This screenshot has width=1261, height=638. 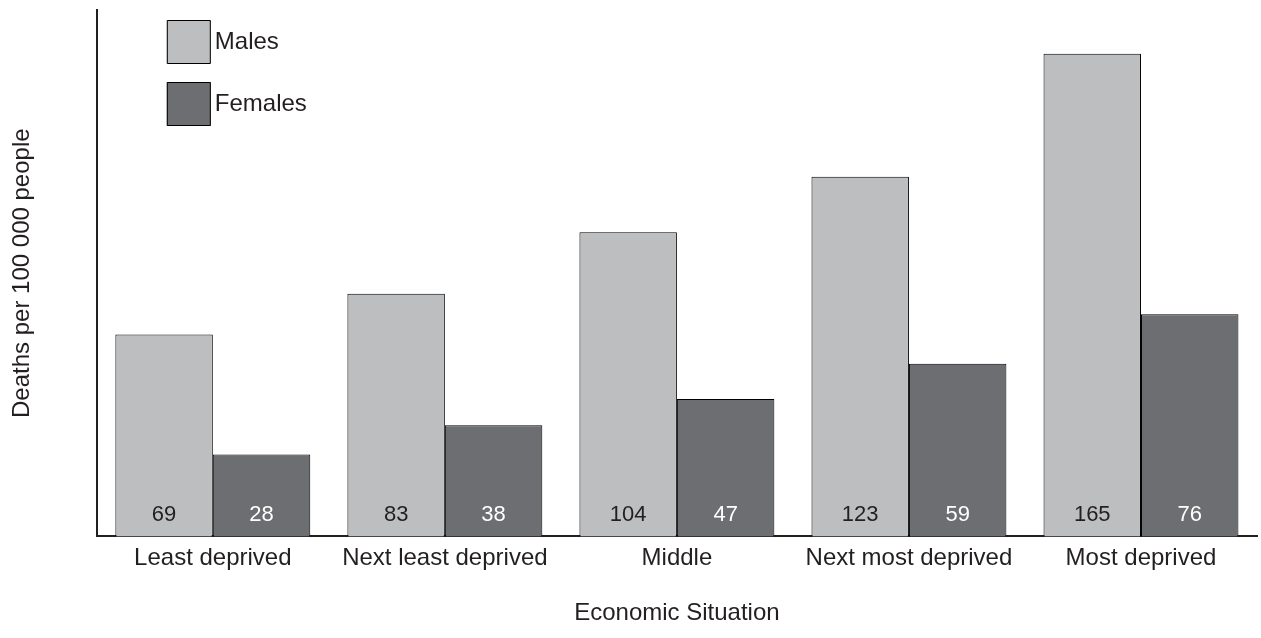 What do you see at coordinates (246, 40) in the screenshot?
I see `legend-label: Males` at bounding box center [246, 40].